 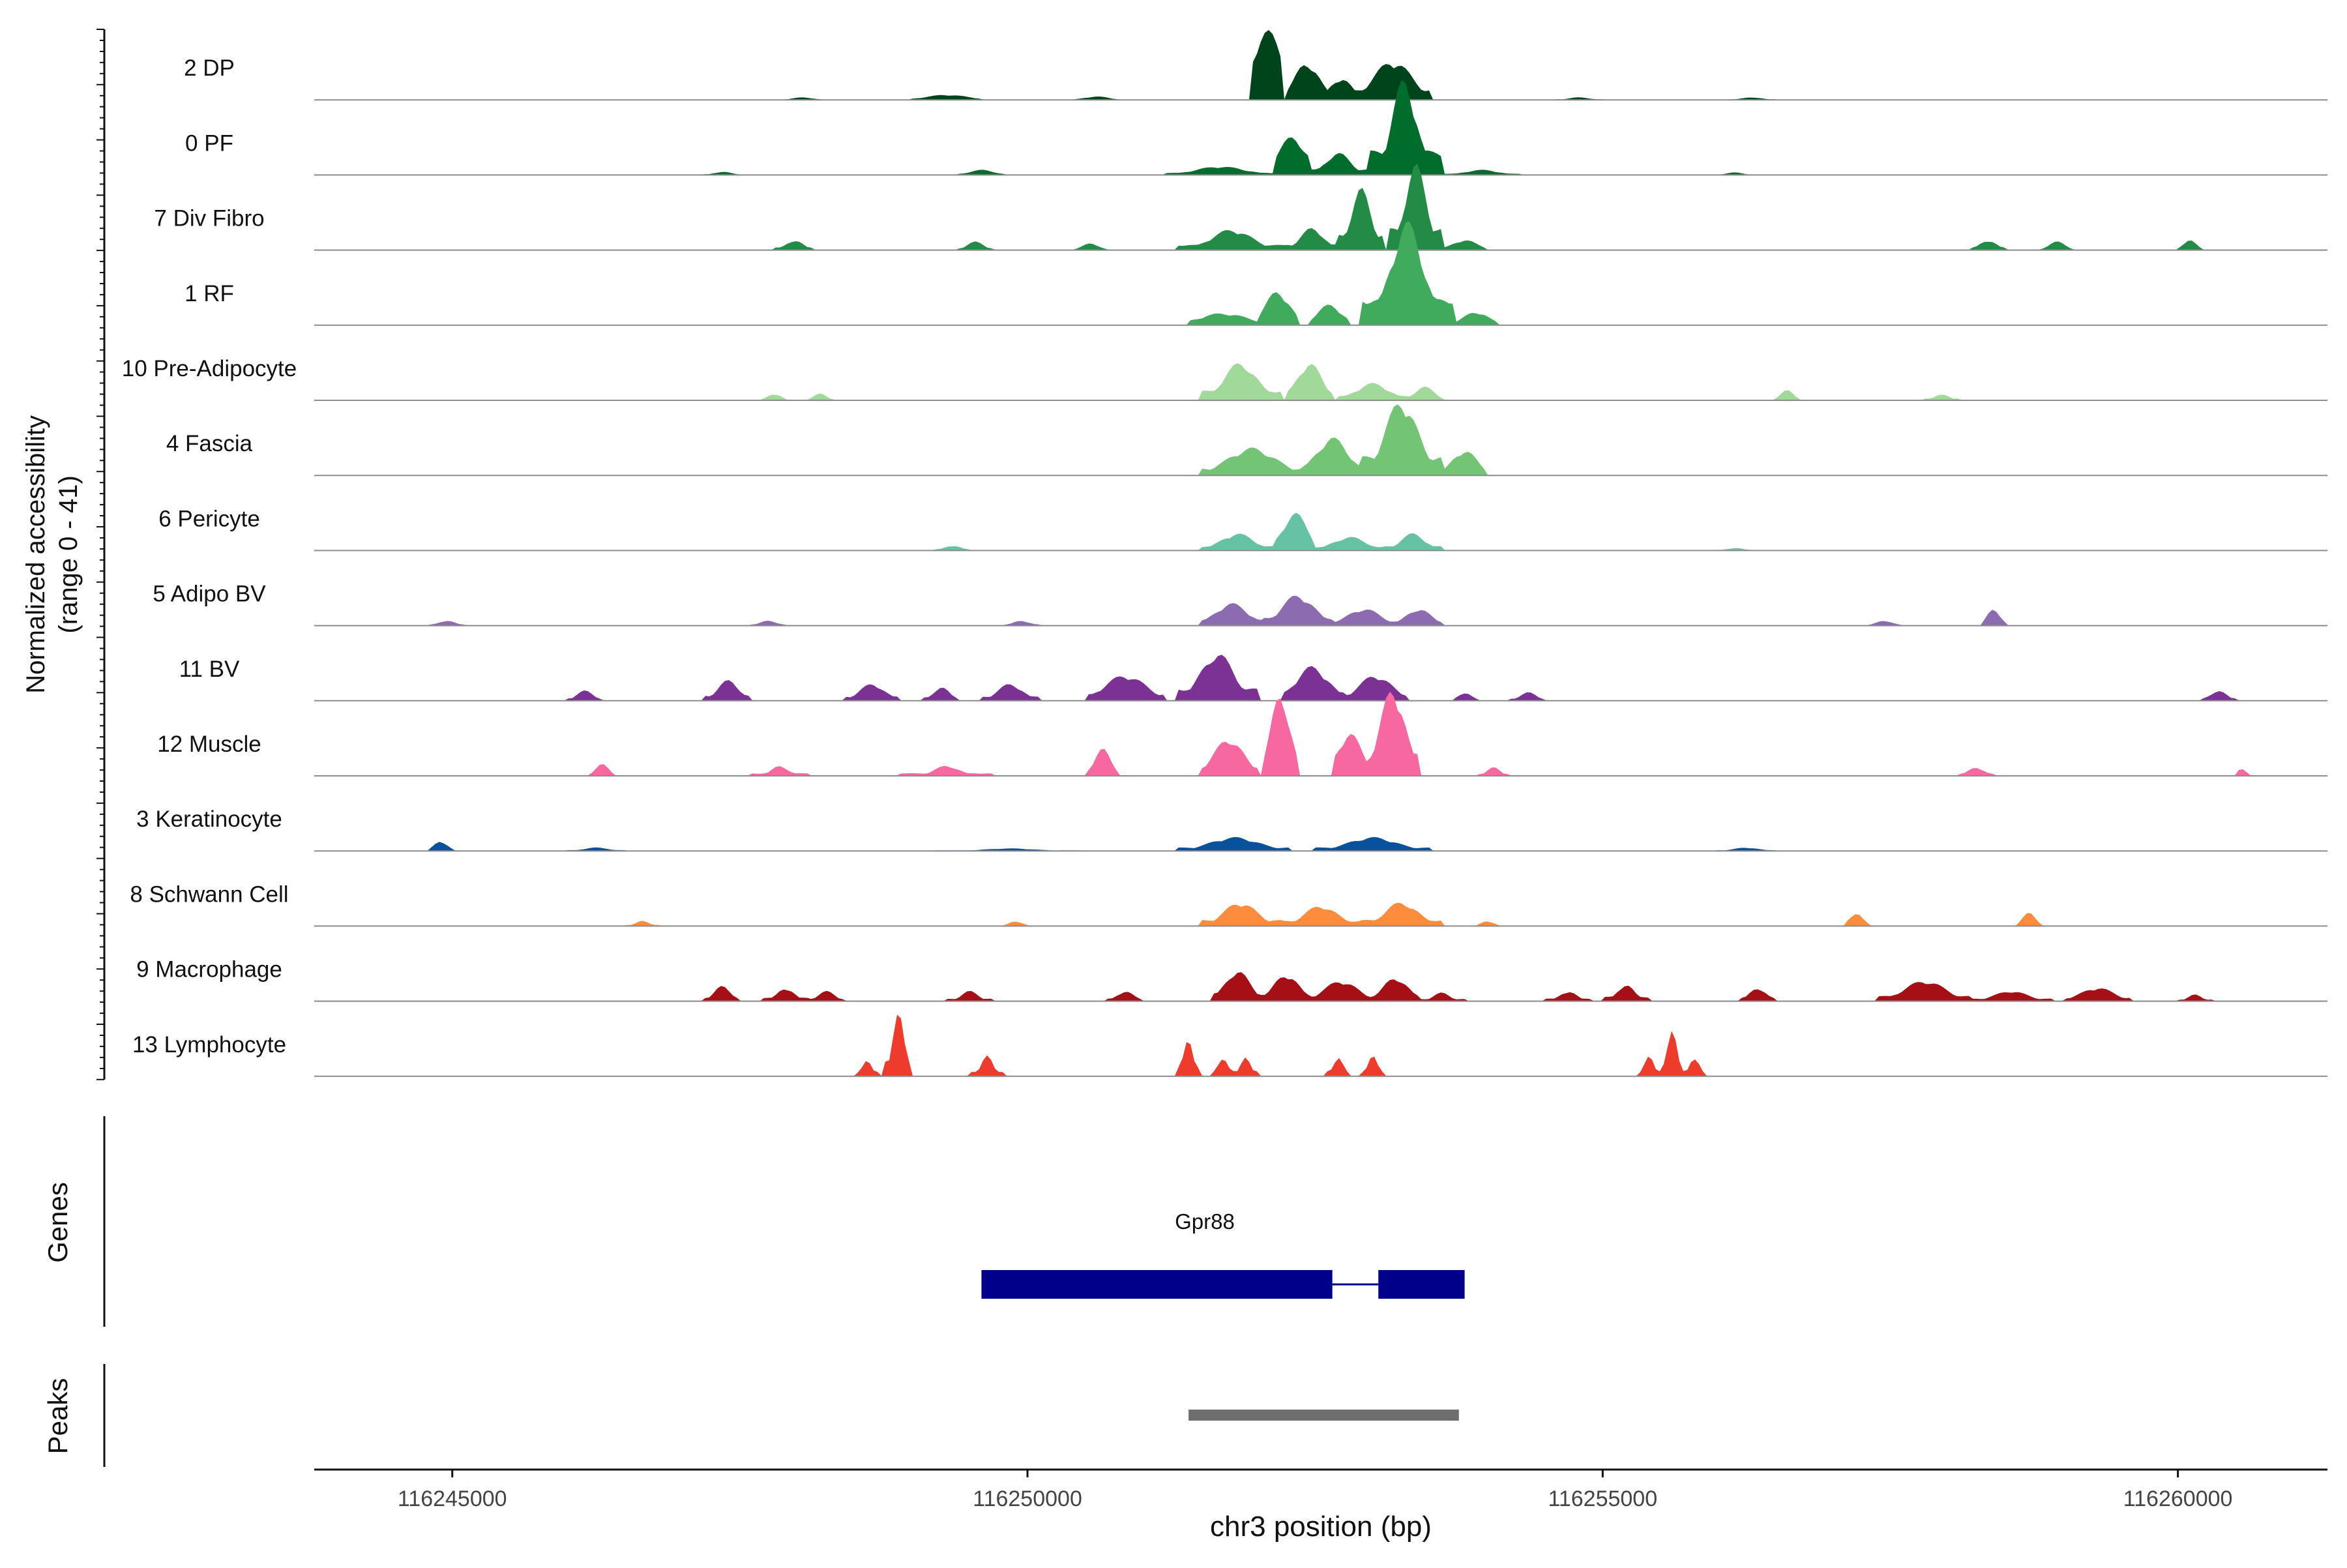 What do you see at coordinates (1027, 1499) in the screenshot?
I see `x-tick-label: 116250000` at bounding box center [1027, 1499].